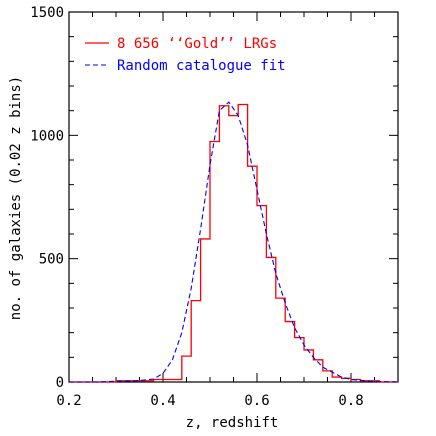 This screenshot has height=436, width=436. Describe the element at coordinates (185, 55) in the screenshot. I see `legend: 8 656 ‘‘Gold’’ LRGs Random catalogue fit` at that location.